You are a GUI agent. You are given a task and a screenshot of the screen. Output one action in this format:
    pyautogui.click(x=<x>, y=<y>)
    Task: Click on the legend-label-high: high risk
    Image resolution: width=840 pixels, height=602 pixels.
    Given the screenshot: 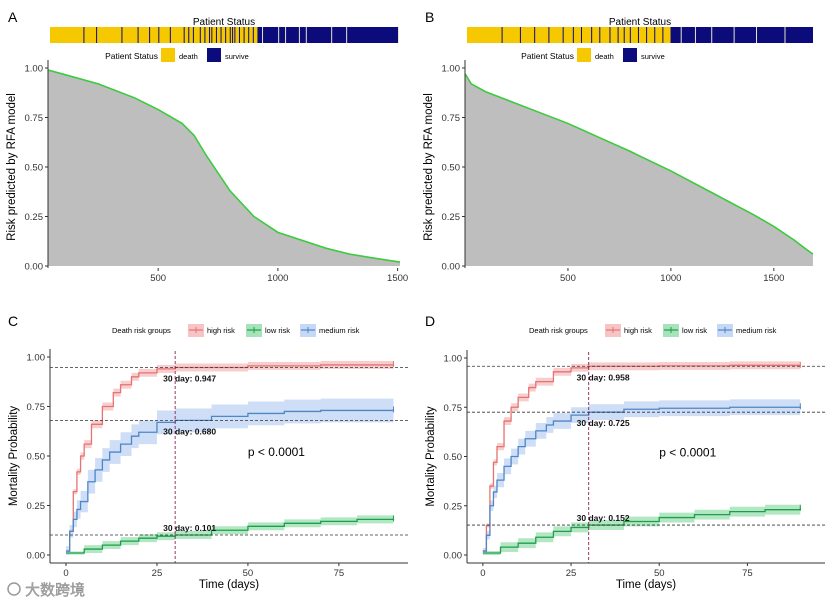 What is the action you would take?
    pyautogui.click(x=638, y=330)
    